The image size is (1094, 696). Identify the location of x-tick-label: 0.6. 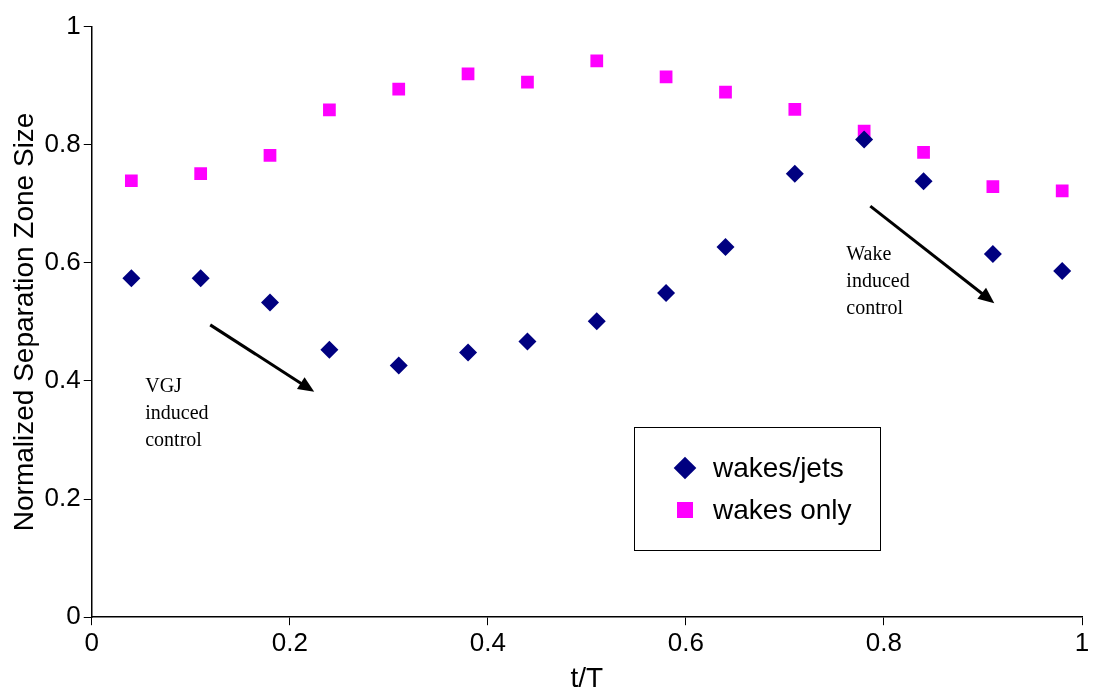
(685, 641).